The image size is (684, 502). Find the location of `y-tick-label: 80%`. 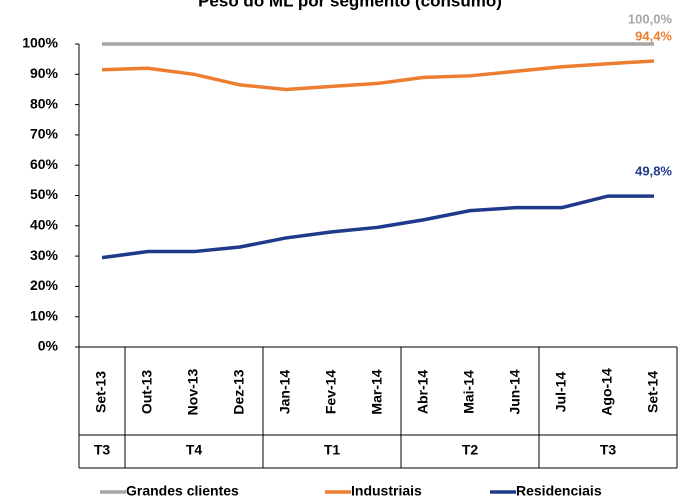

y-tick-label: 80% is located at coordinates (44, 103).